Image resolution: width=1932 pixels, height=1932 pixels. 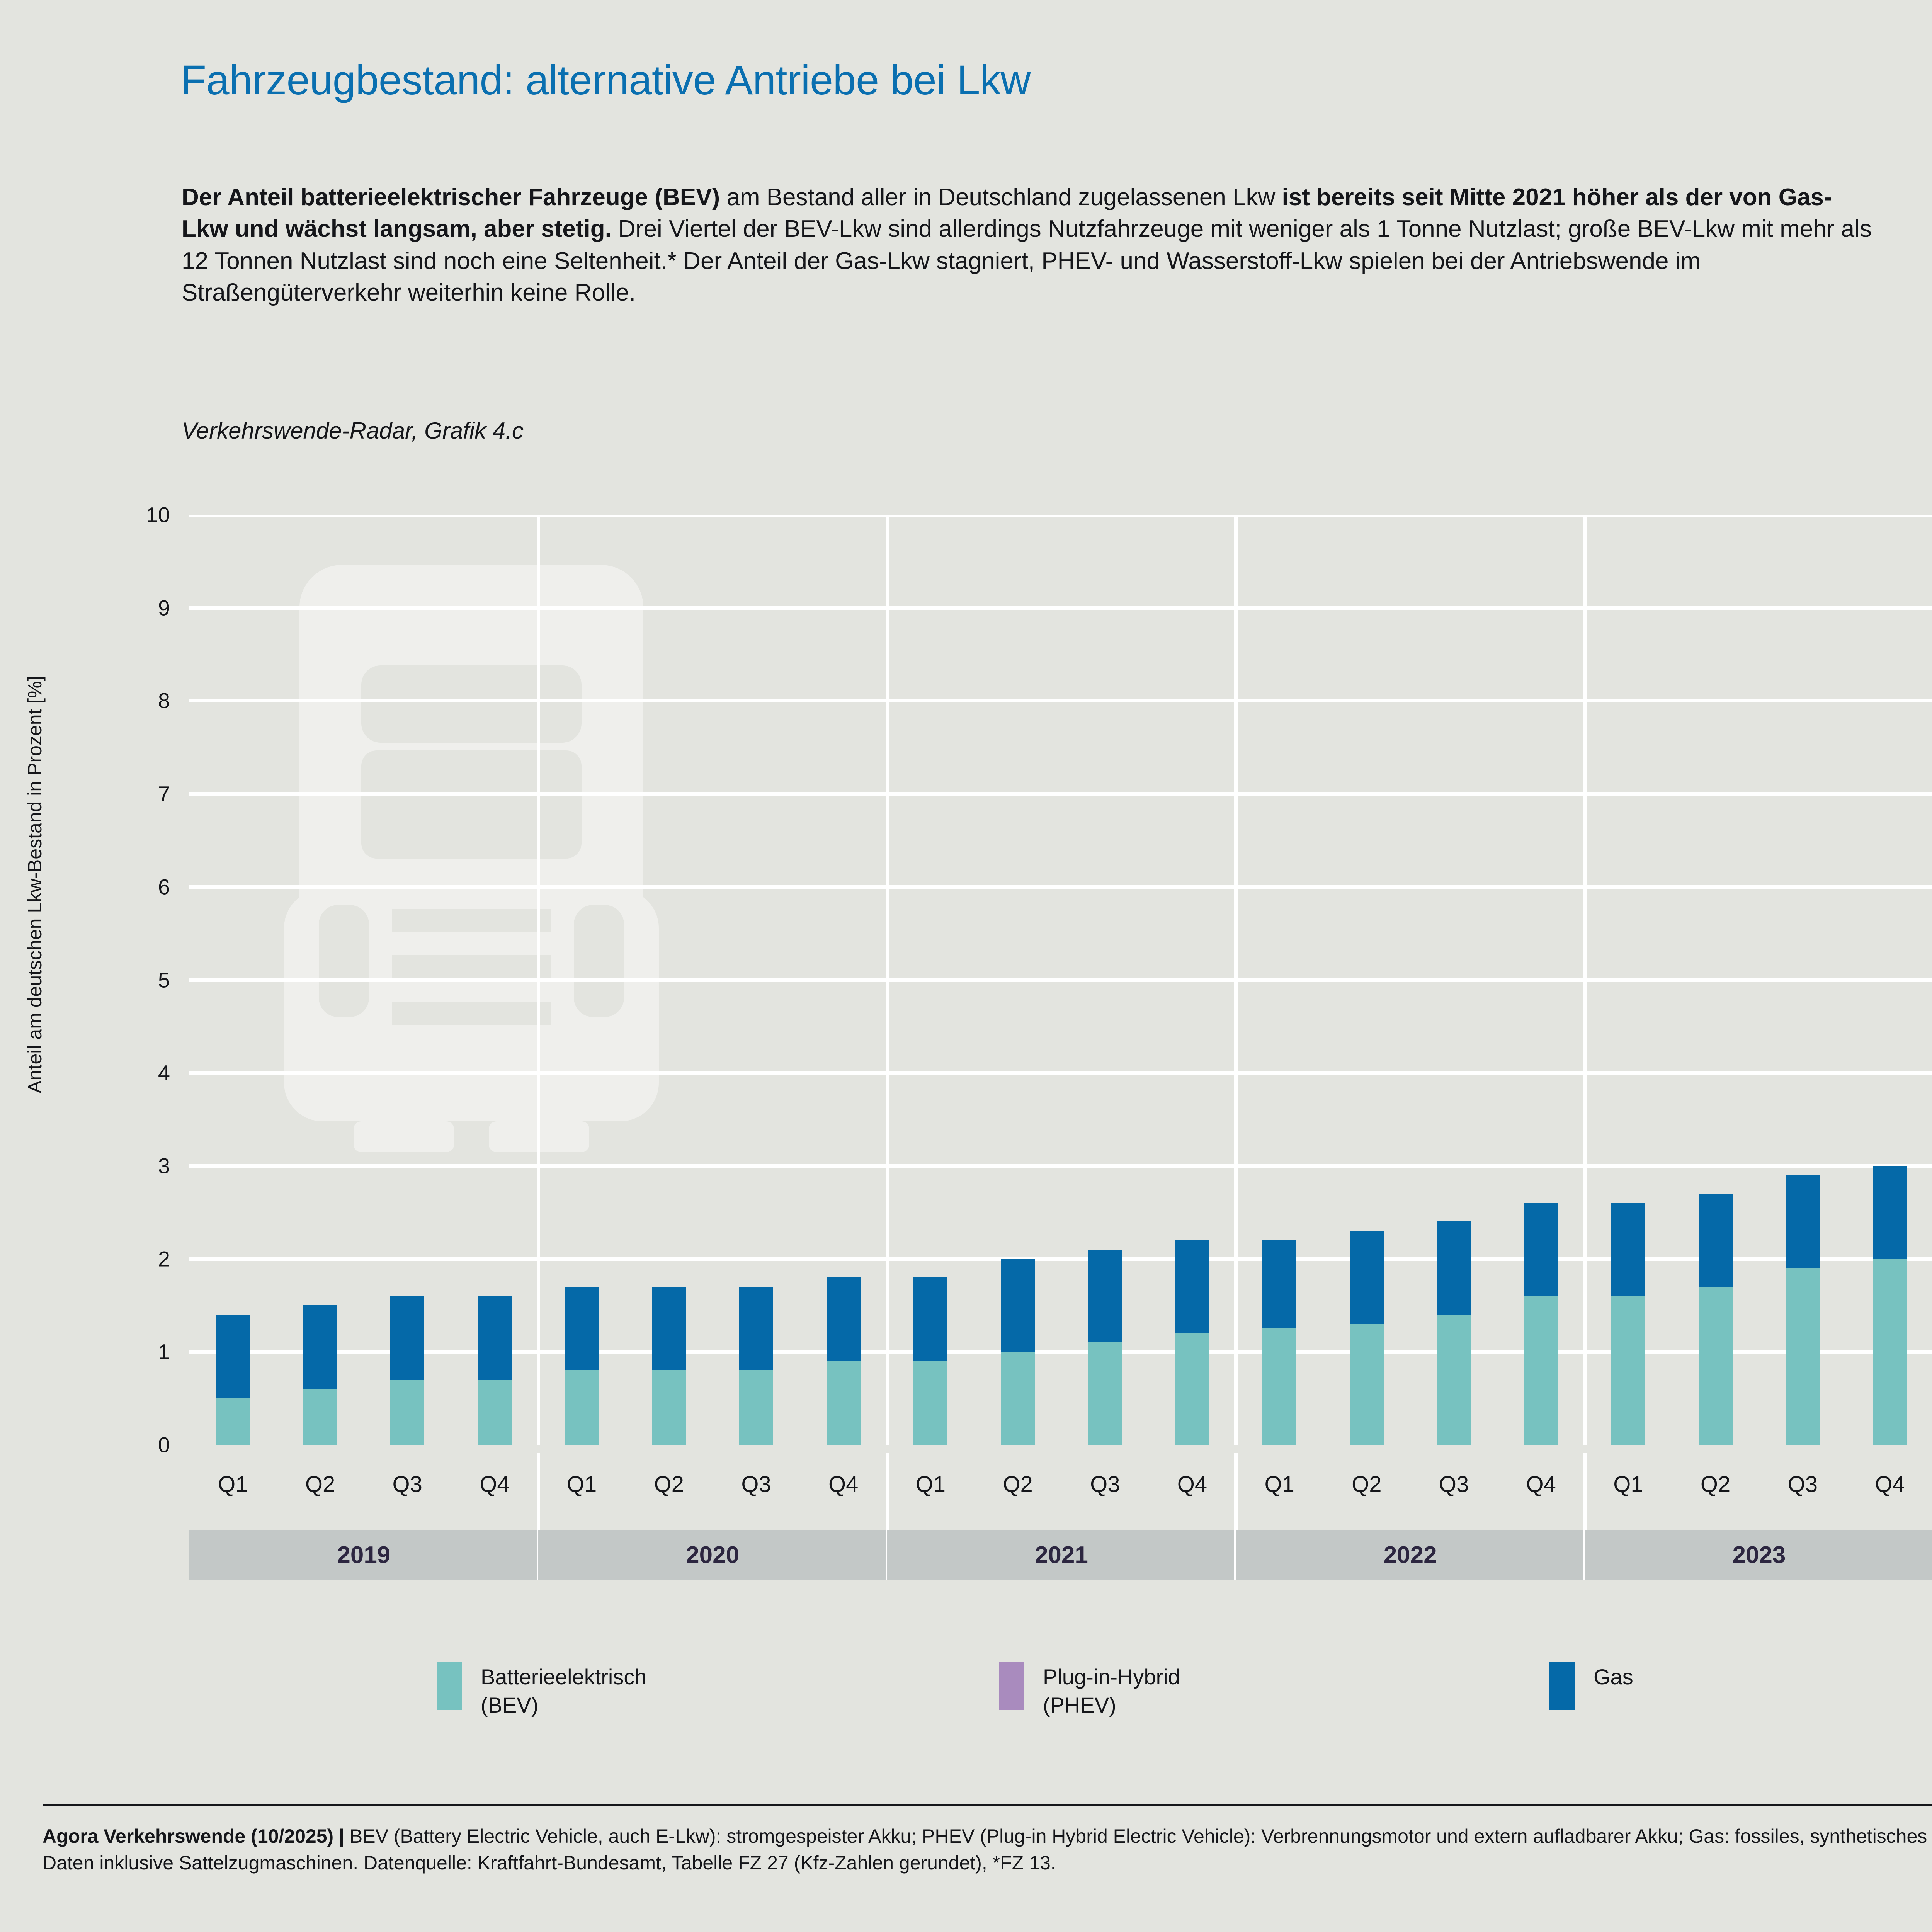 I want to click on legend-item-bev: Batterieelektrisch (BEV), so click(x=542, y=1690).